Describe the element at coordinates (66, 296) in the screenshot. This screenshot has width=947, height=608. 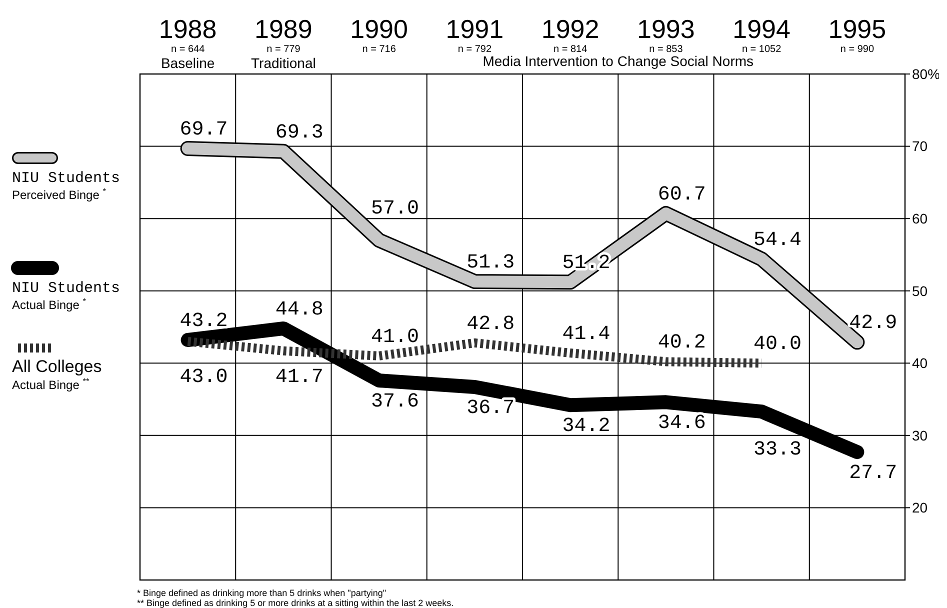
I see `legend-label: NIU Students Actual Binge $^{*}$` at that location.